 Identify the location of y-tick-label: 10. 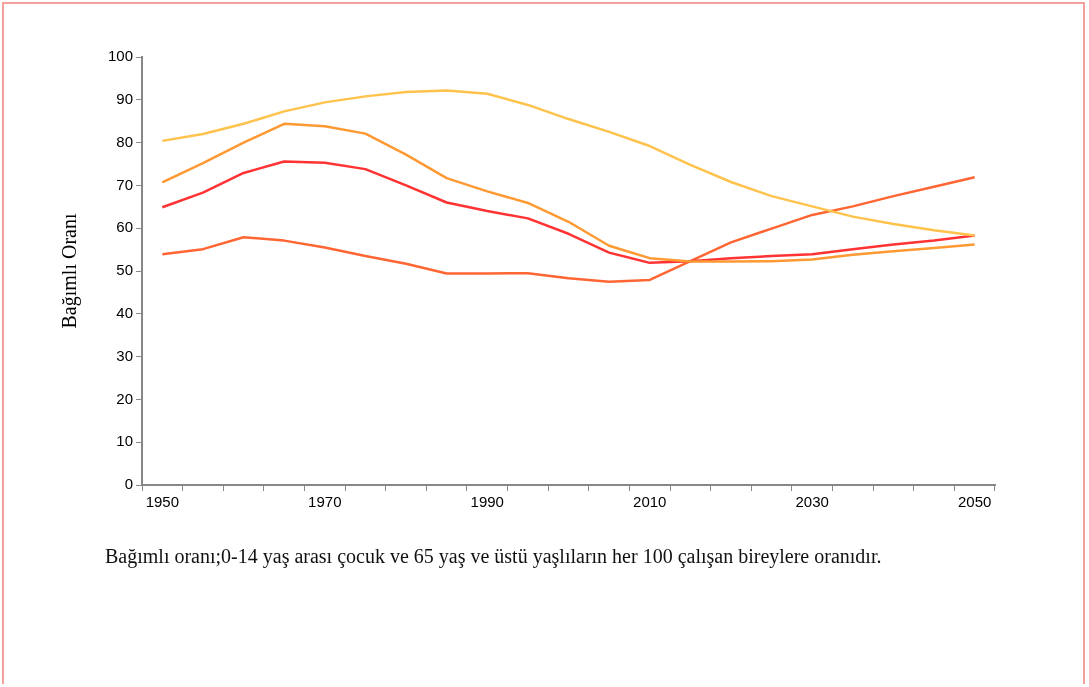
(125, 441).